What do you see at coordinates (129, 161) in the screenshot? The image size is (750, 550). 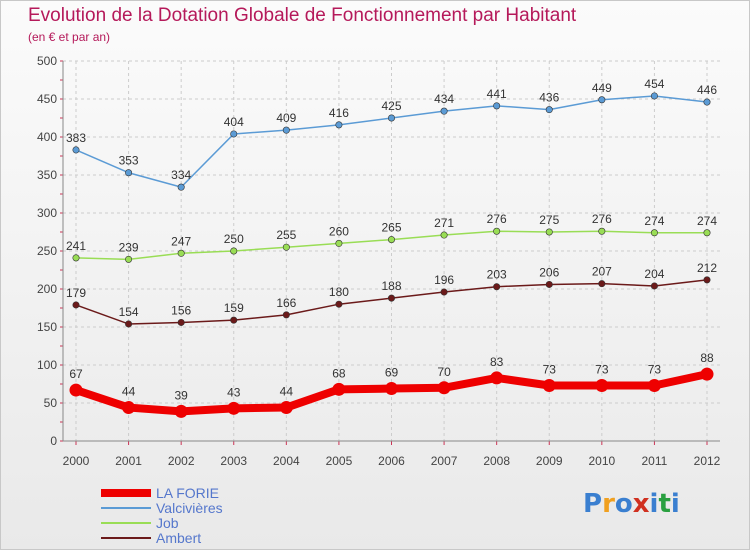 I see `data-label-valcivi-res: 353` at bounding box center [129, 161].